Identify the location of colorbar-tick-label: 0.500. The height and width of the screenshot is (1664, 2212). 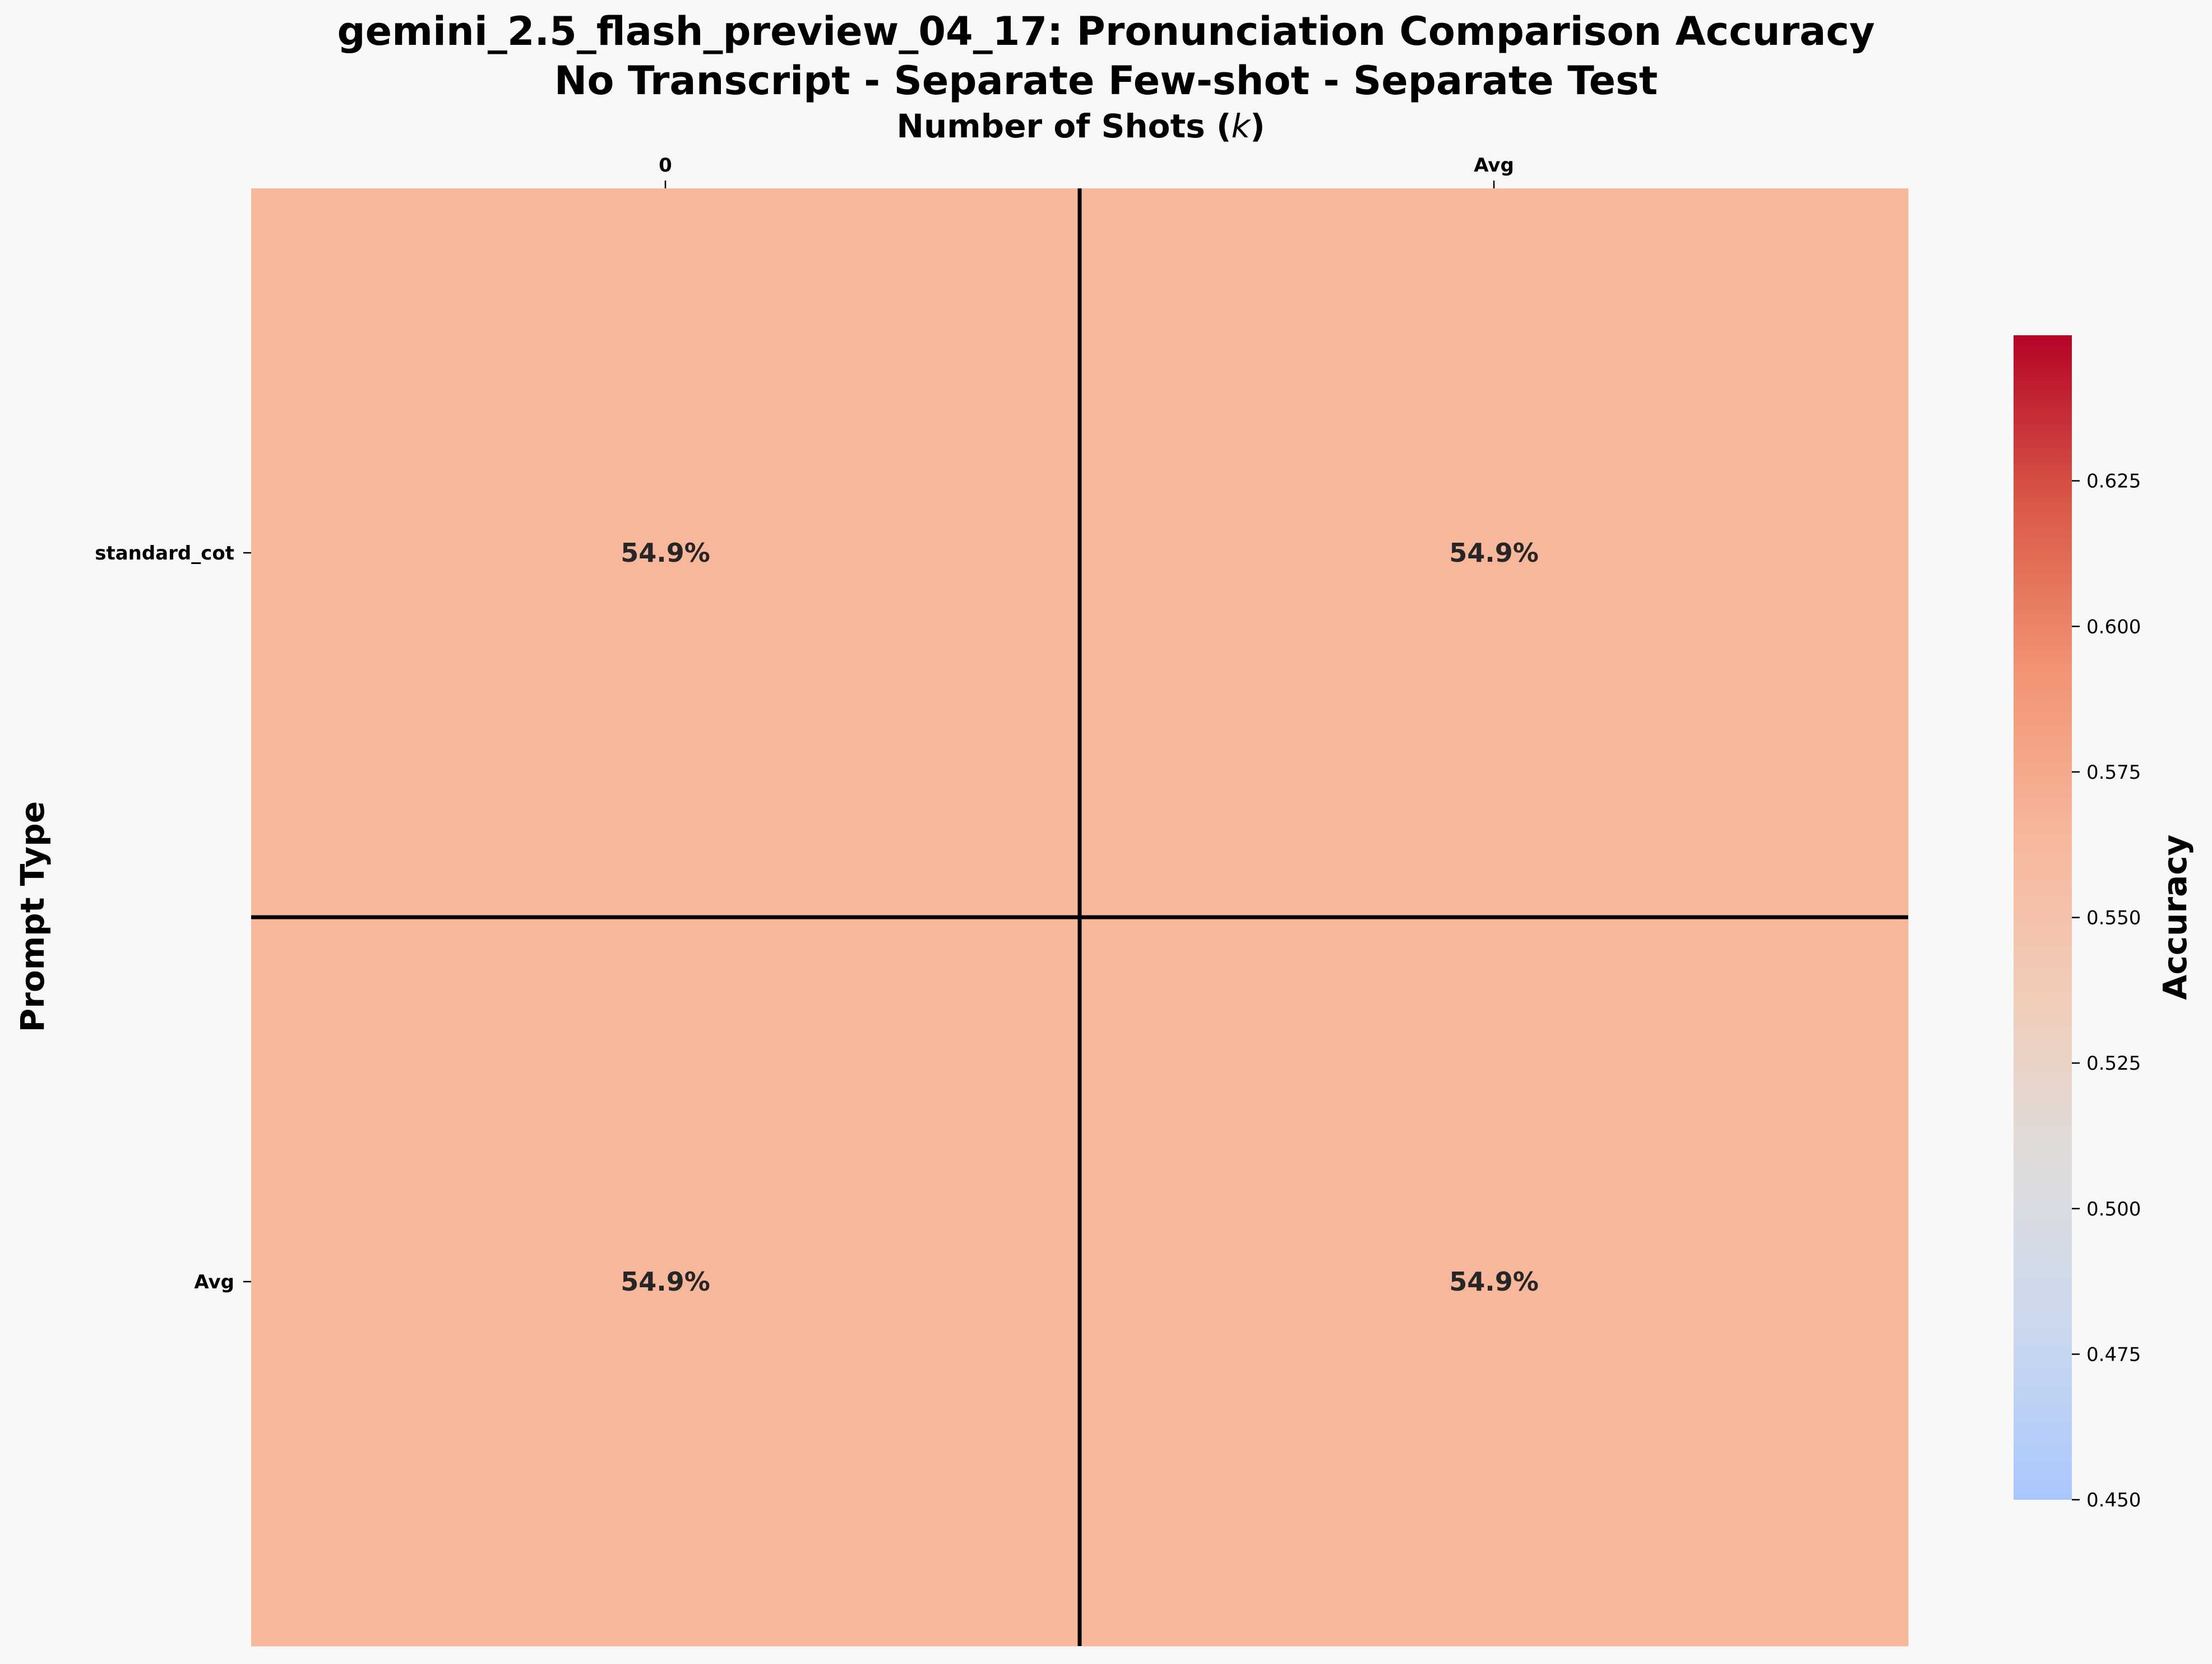
(2113, 1210).